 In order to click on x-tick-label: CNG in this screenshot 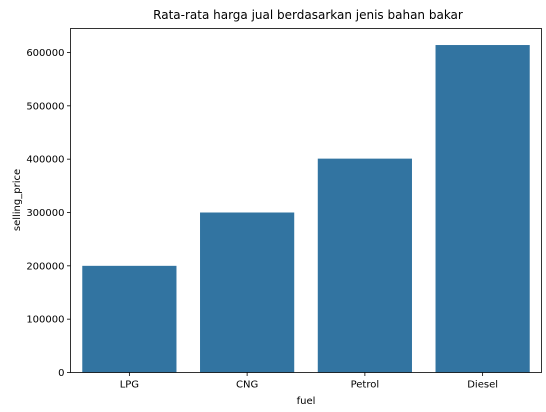, I will do `click(247, 385)`.